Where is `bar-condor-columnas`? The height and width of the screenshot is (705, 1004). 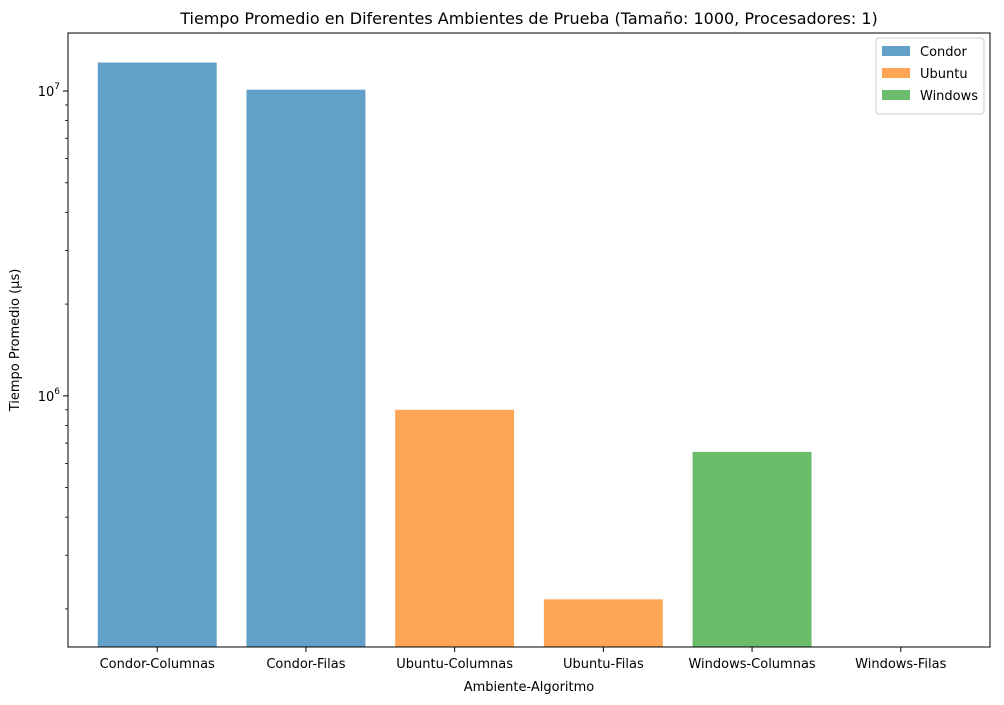
bar-condor-columnas is located at coordinates (157, 355).